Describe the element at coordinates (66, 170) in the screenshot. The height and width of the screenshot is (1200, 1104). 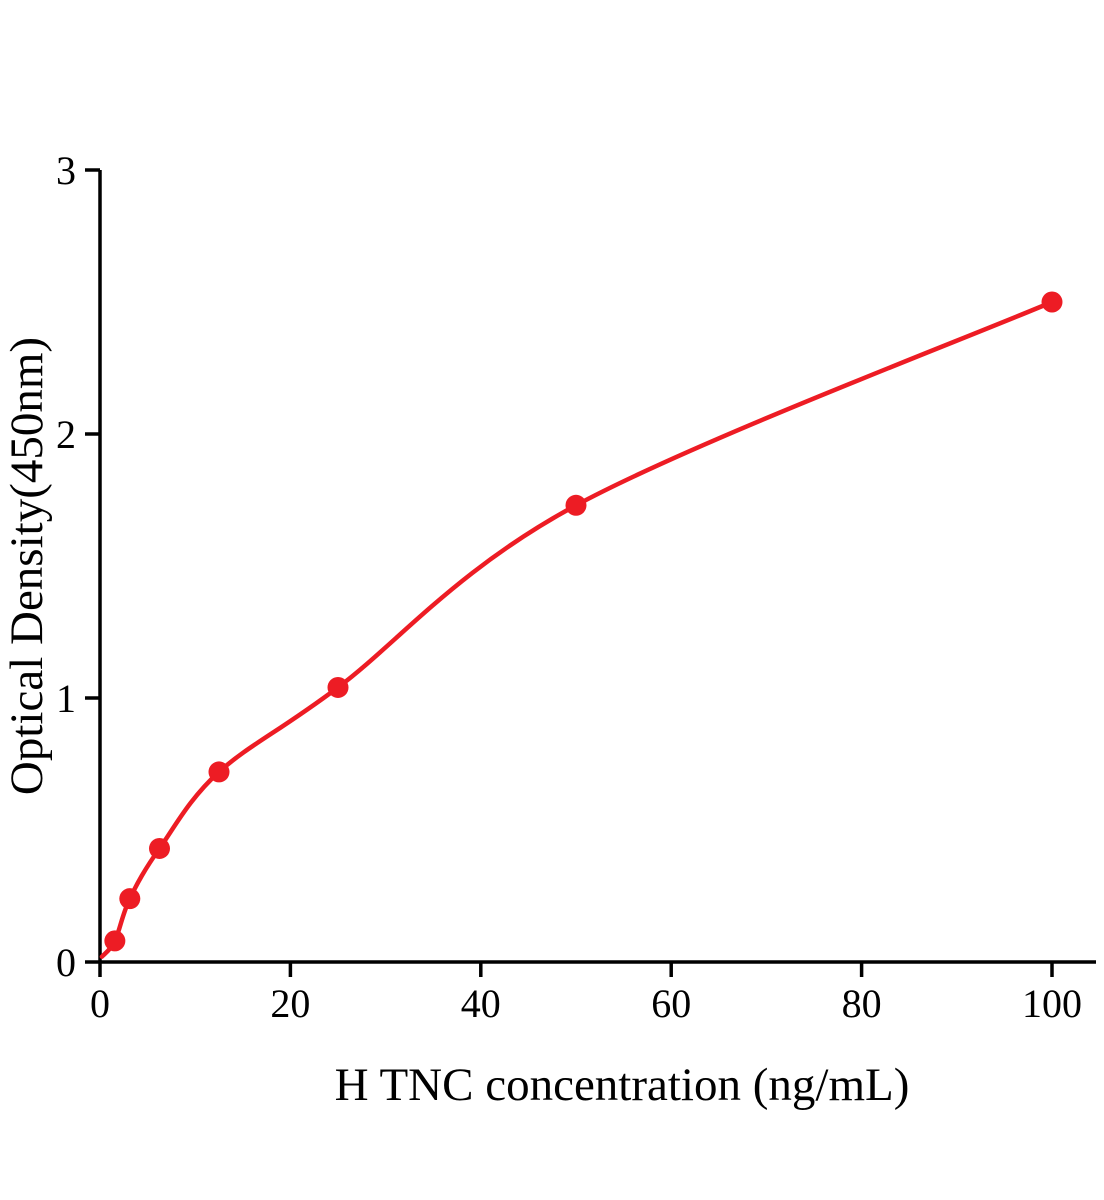
I see `y-tick-label: 3` at that location.